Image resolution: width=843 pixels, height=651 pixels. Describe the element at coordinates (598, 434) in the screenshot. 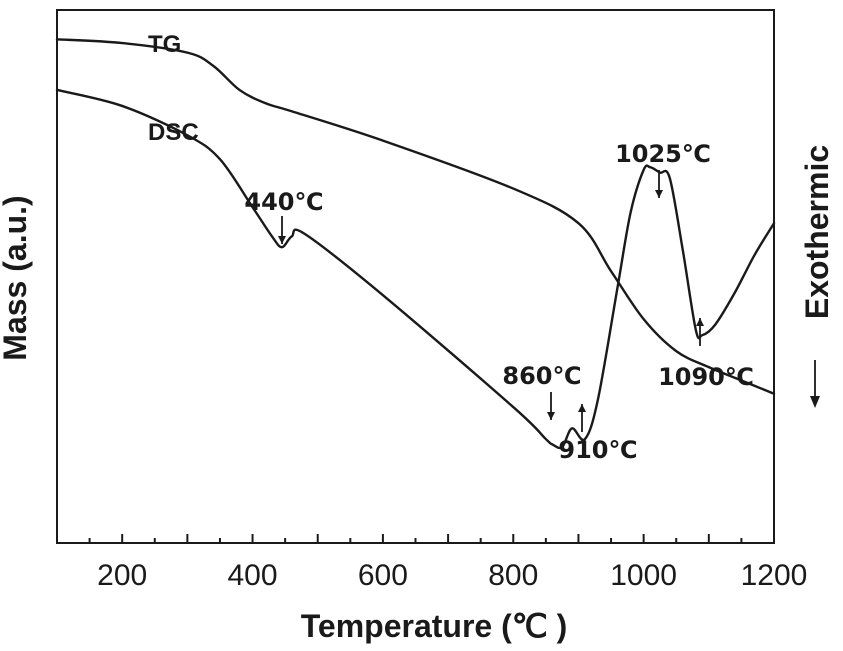

I see `annotation-910: 910℃` at that location.